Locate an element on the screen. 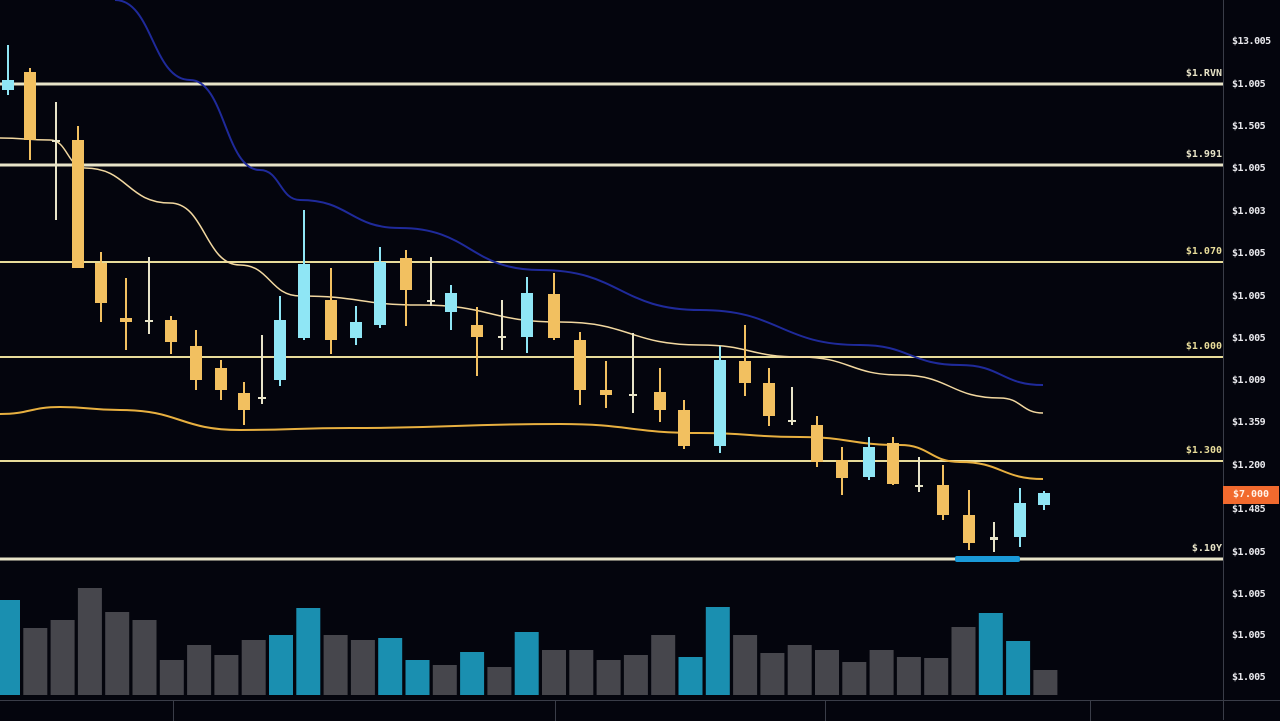 This screenshot has width=1280, height=721. support-highlight is located at coordinates (987, 559).